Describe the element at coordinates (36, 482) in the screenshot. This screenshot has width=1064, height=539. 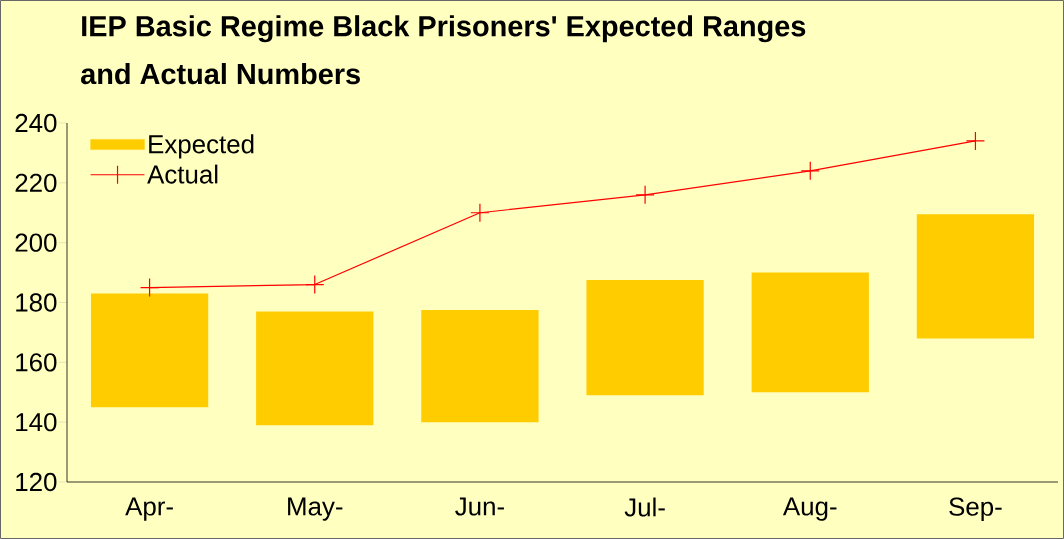
I see `y-tick-label: 120` at that location.